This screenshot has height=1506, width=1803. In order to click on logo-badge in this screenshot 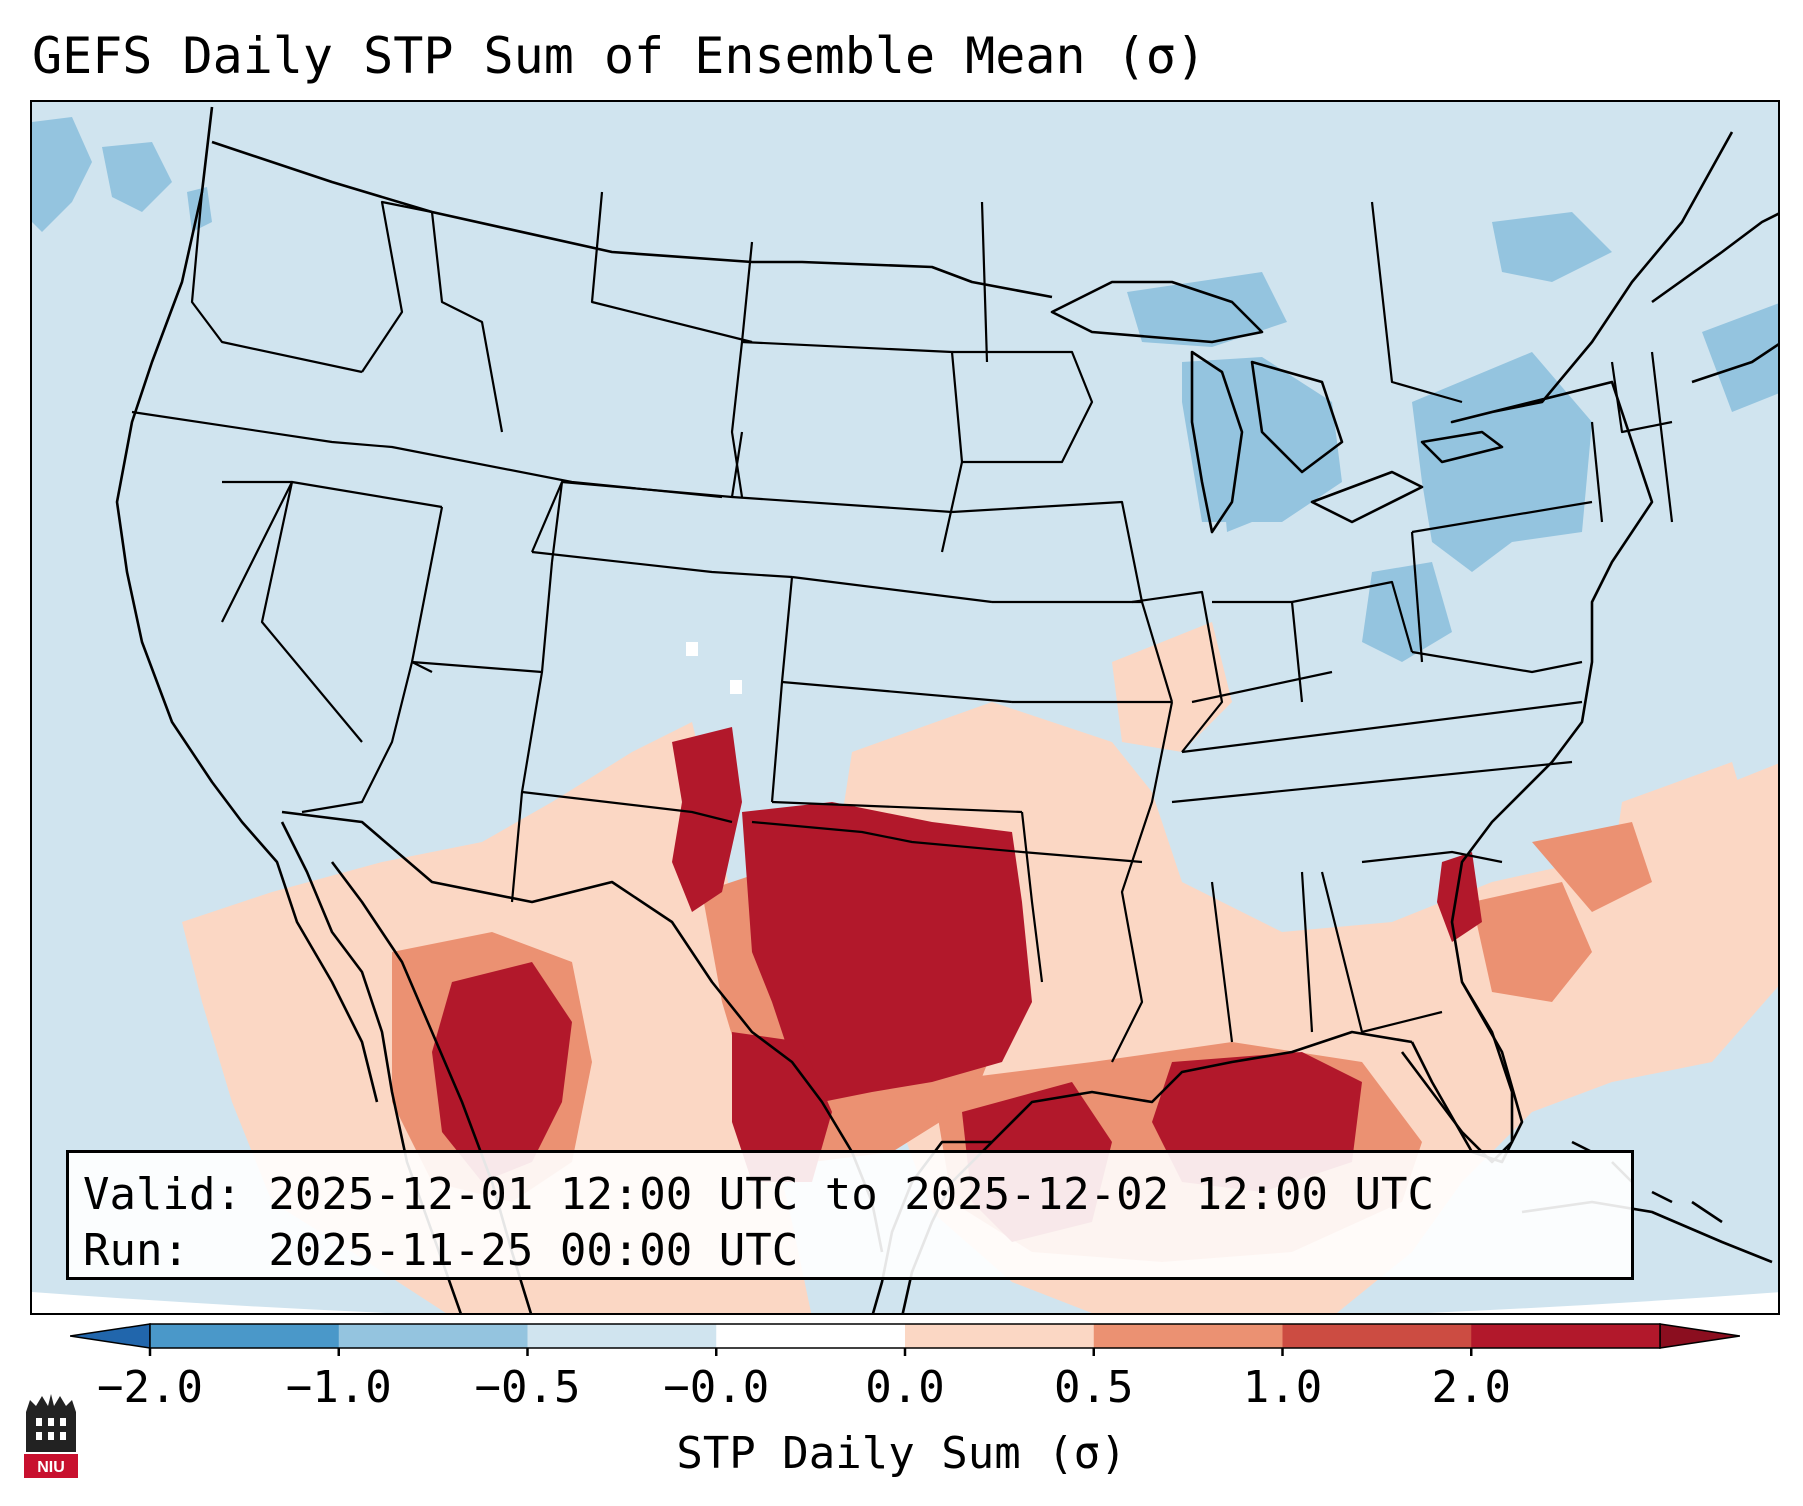, I will do `click(51, 1466)`.